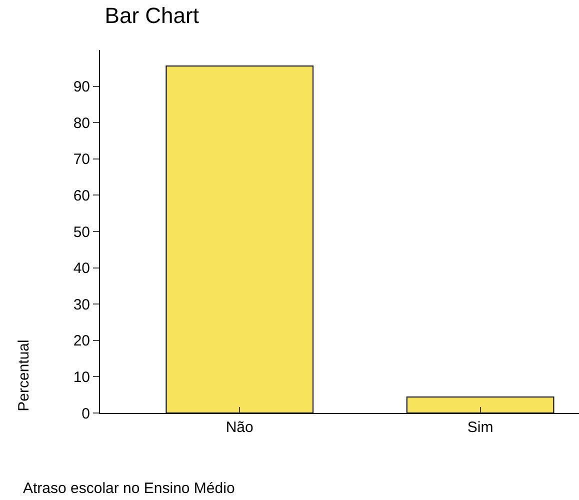 The image size is (579, 500). What do you see at coordinates (81, 269) in the screenshot?
I see `y-tick-label: 40` at bounding box center [81, 269].